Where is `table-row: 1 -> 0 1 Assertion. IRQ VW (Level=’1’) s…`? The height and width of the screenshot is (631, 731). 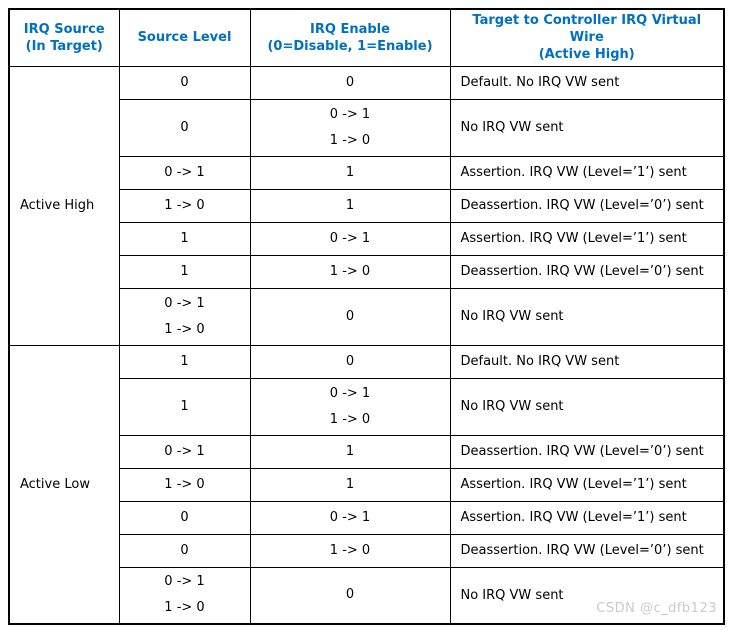 table-row: 1 -> 0 1 Assertion. IRQ VW (Level=’1’) s… is located at coordinates (367, 484).